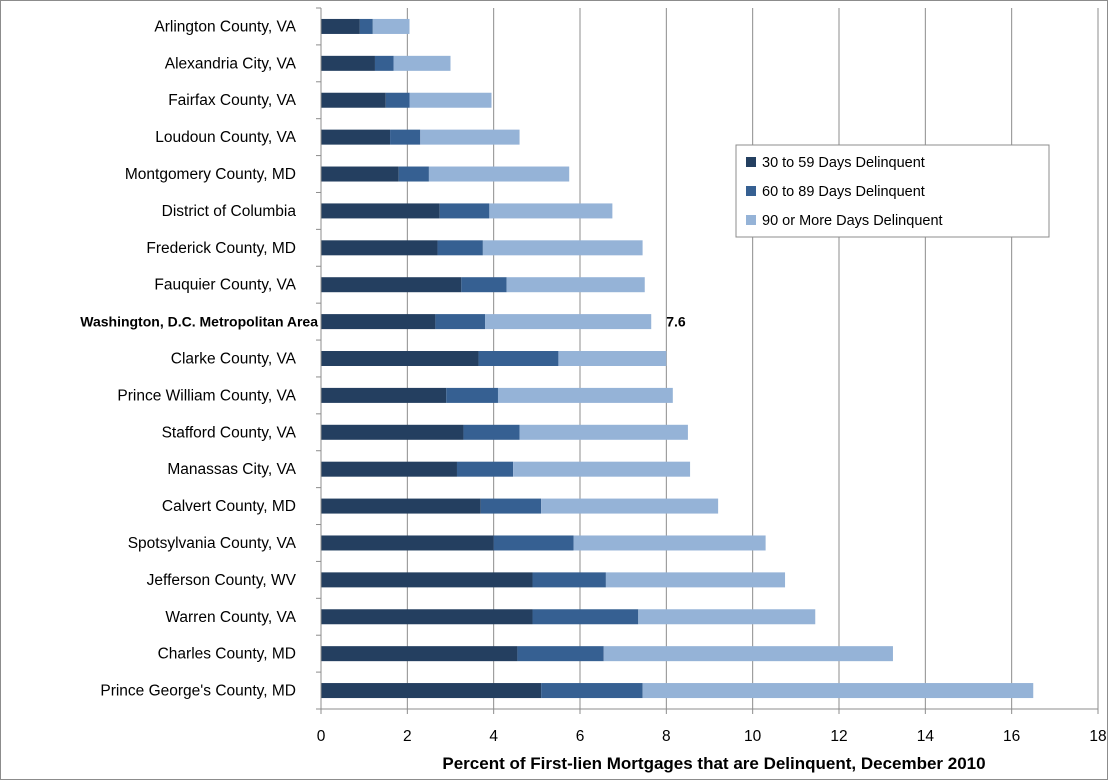  Describe the element at coordinates (1011, 736) in the screenshot. I see `x-tick-label-16: 16` at that location.